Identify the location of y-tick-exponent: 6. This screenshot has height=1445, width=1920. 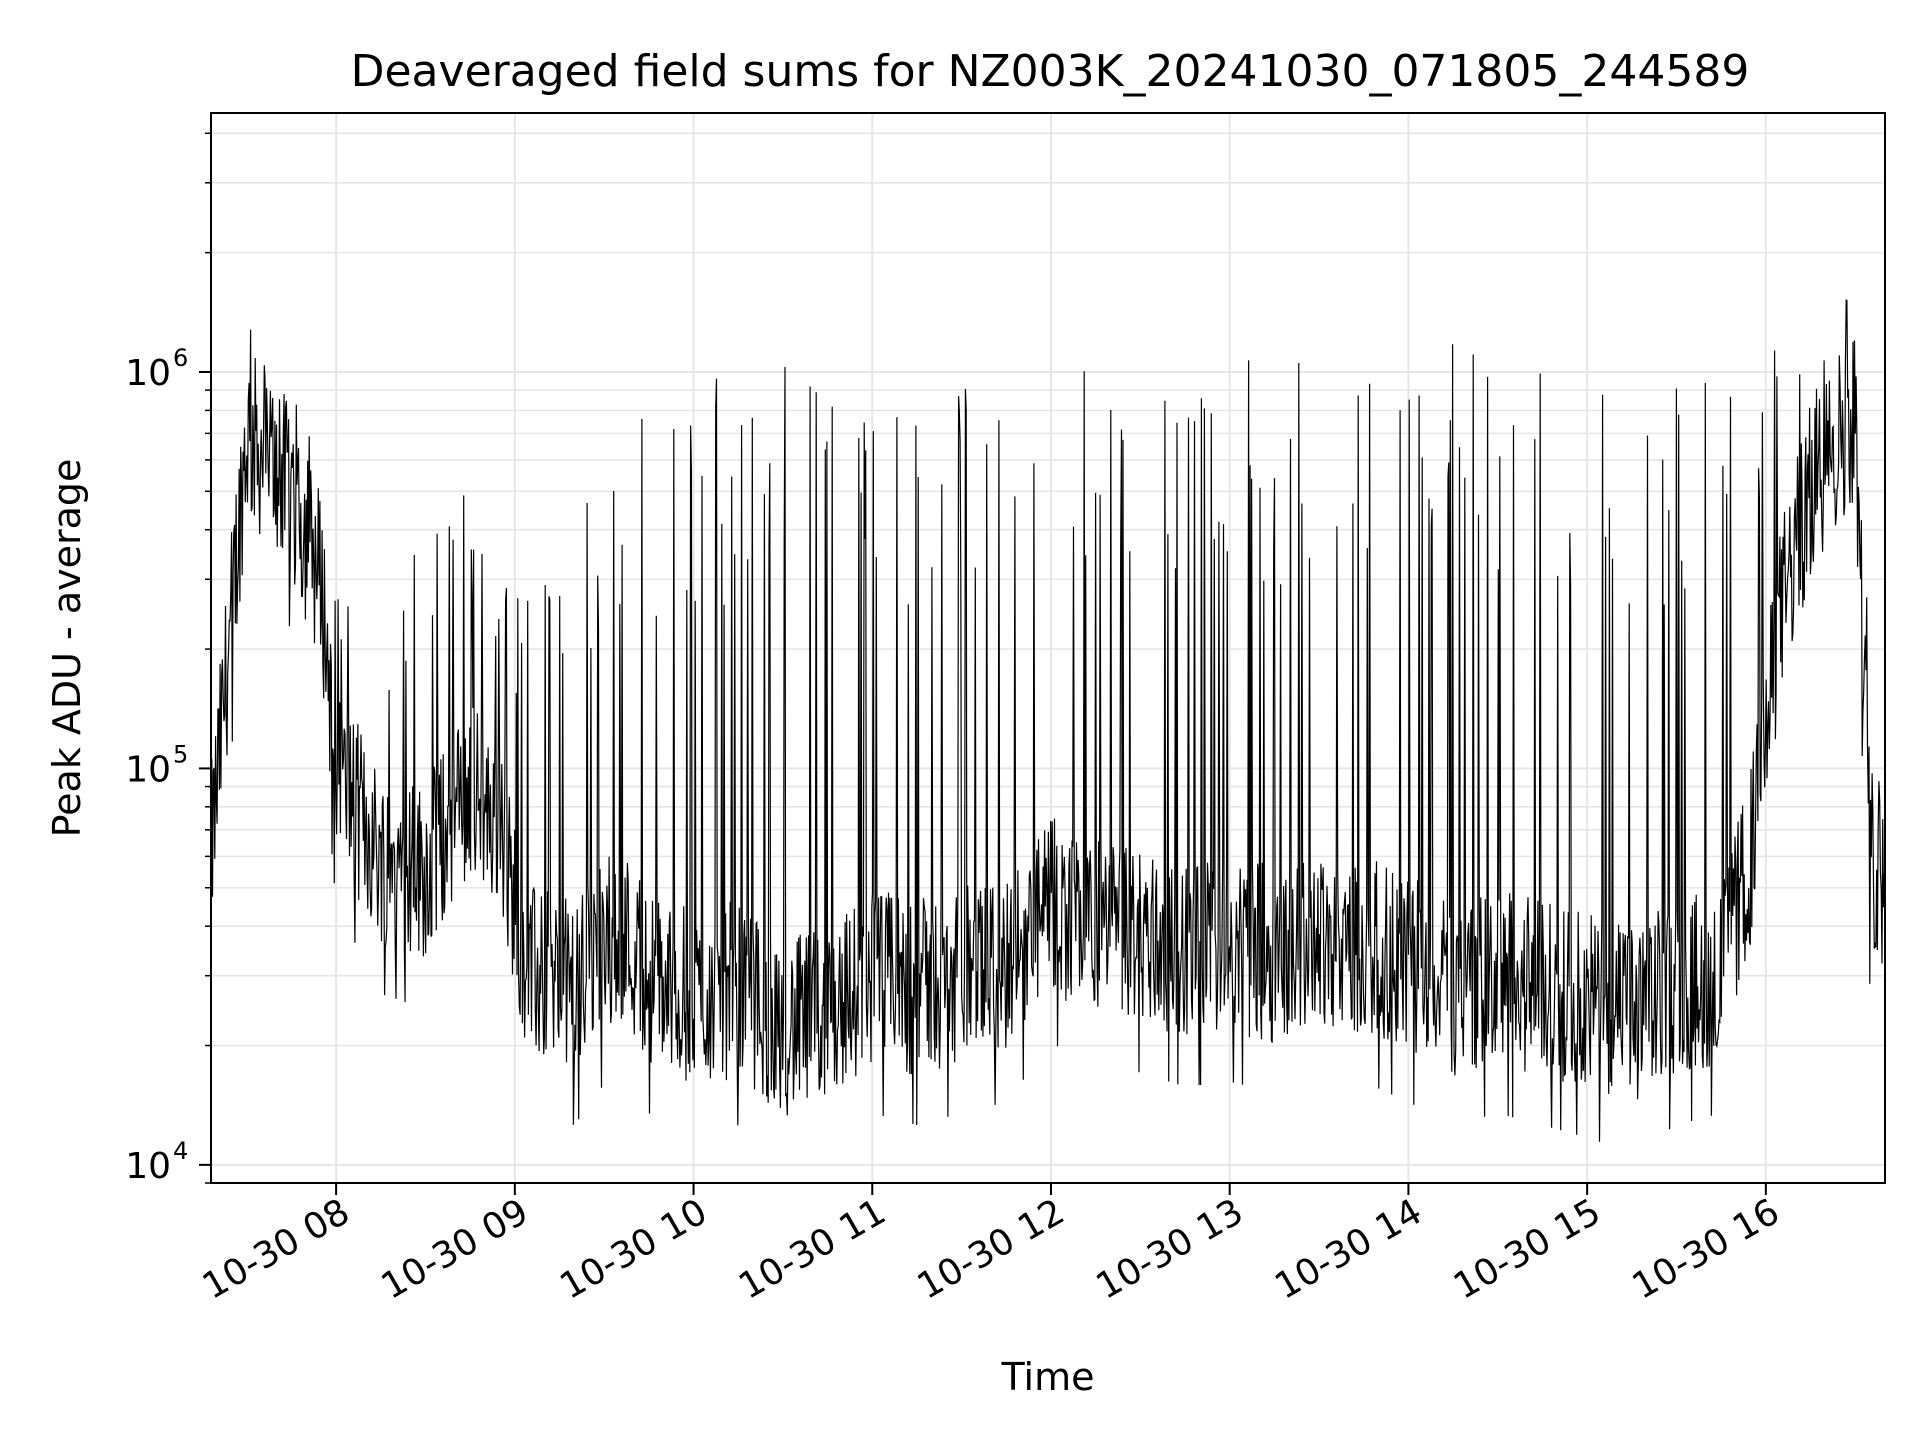
(180, 358).